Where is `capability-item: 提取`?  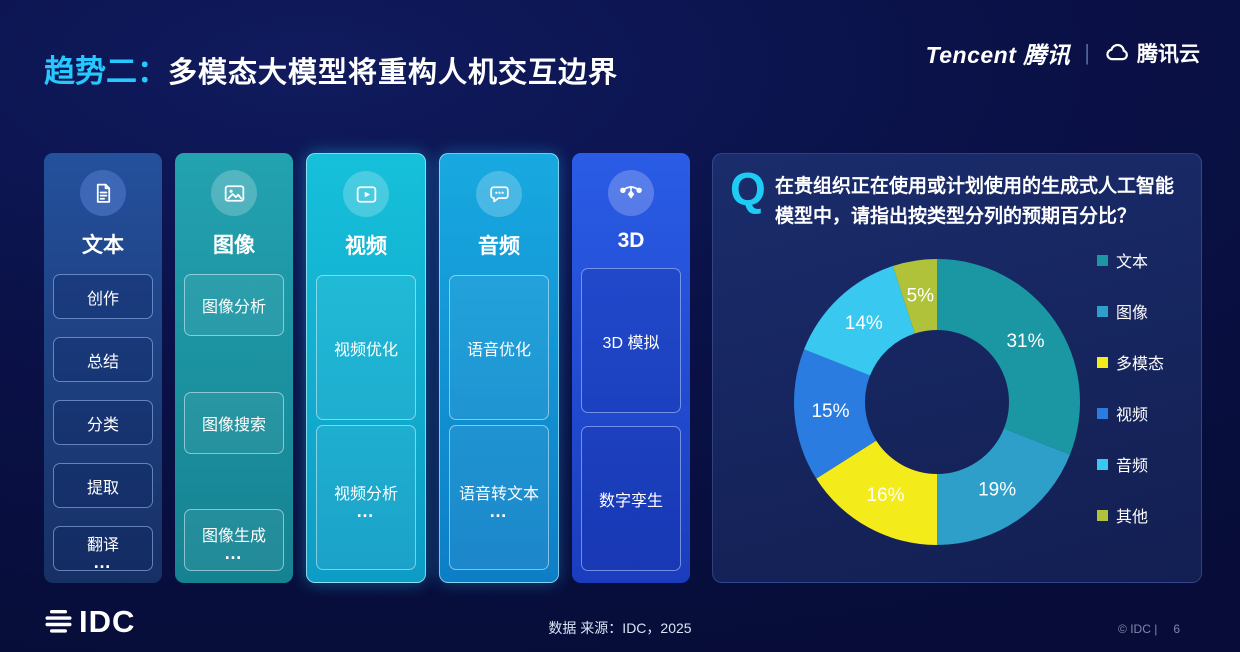
capability-item: 提取 is located at coordinates (103, 485).